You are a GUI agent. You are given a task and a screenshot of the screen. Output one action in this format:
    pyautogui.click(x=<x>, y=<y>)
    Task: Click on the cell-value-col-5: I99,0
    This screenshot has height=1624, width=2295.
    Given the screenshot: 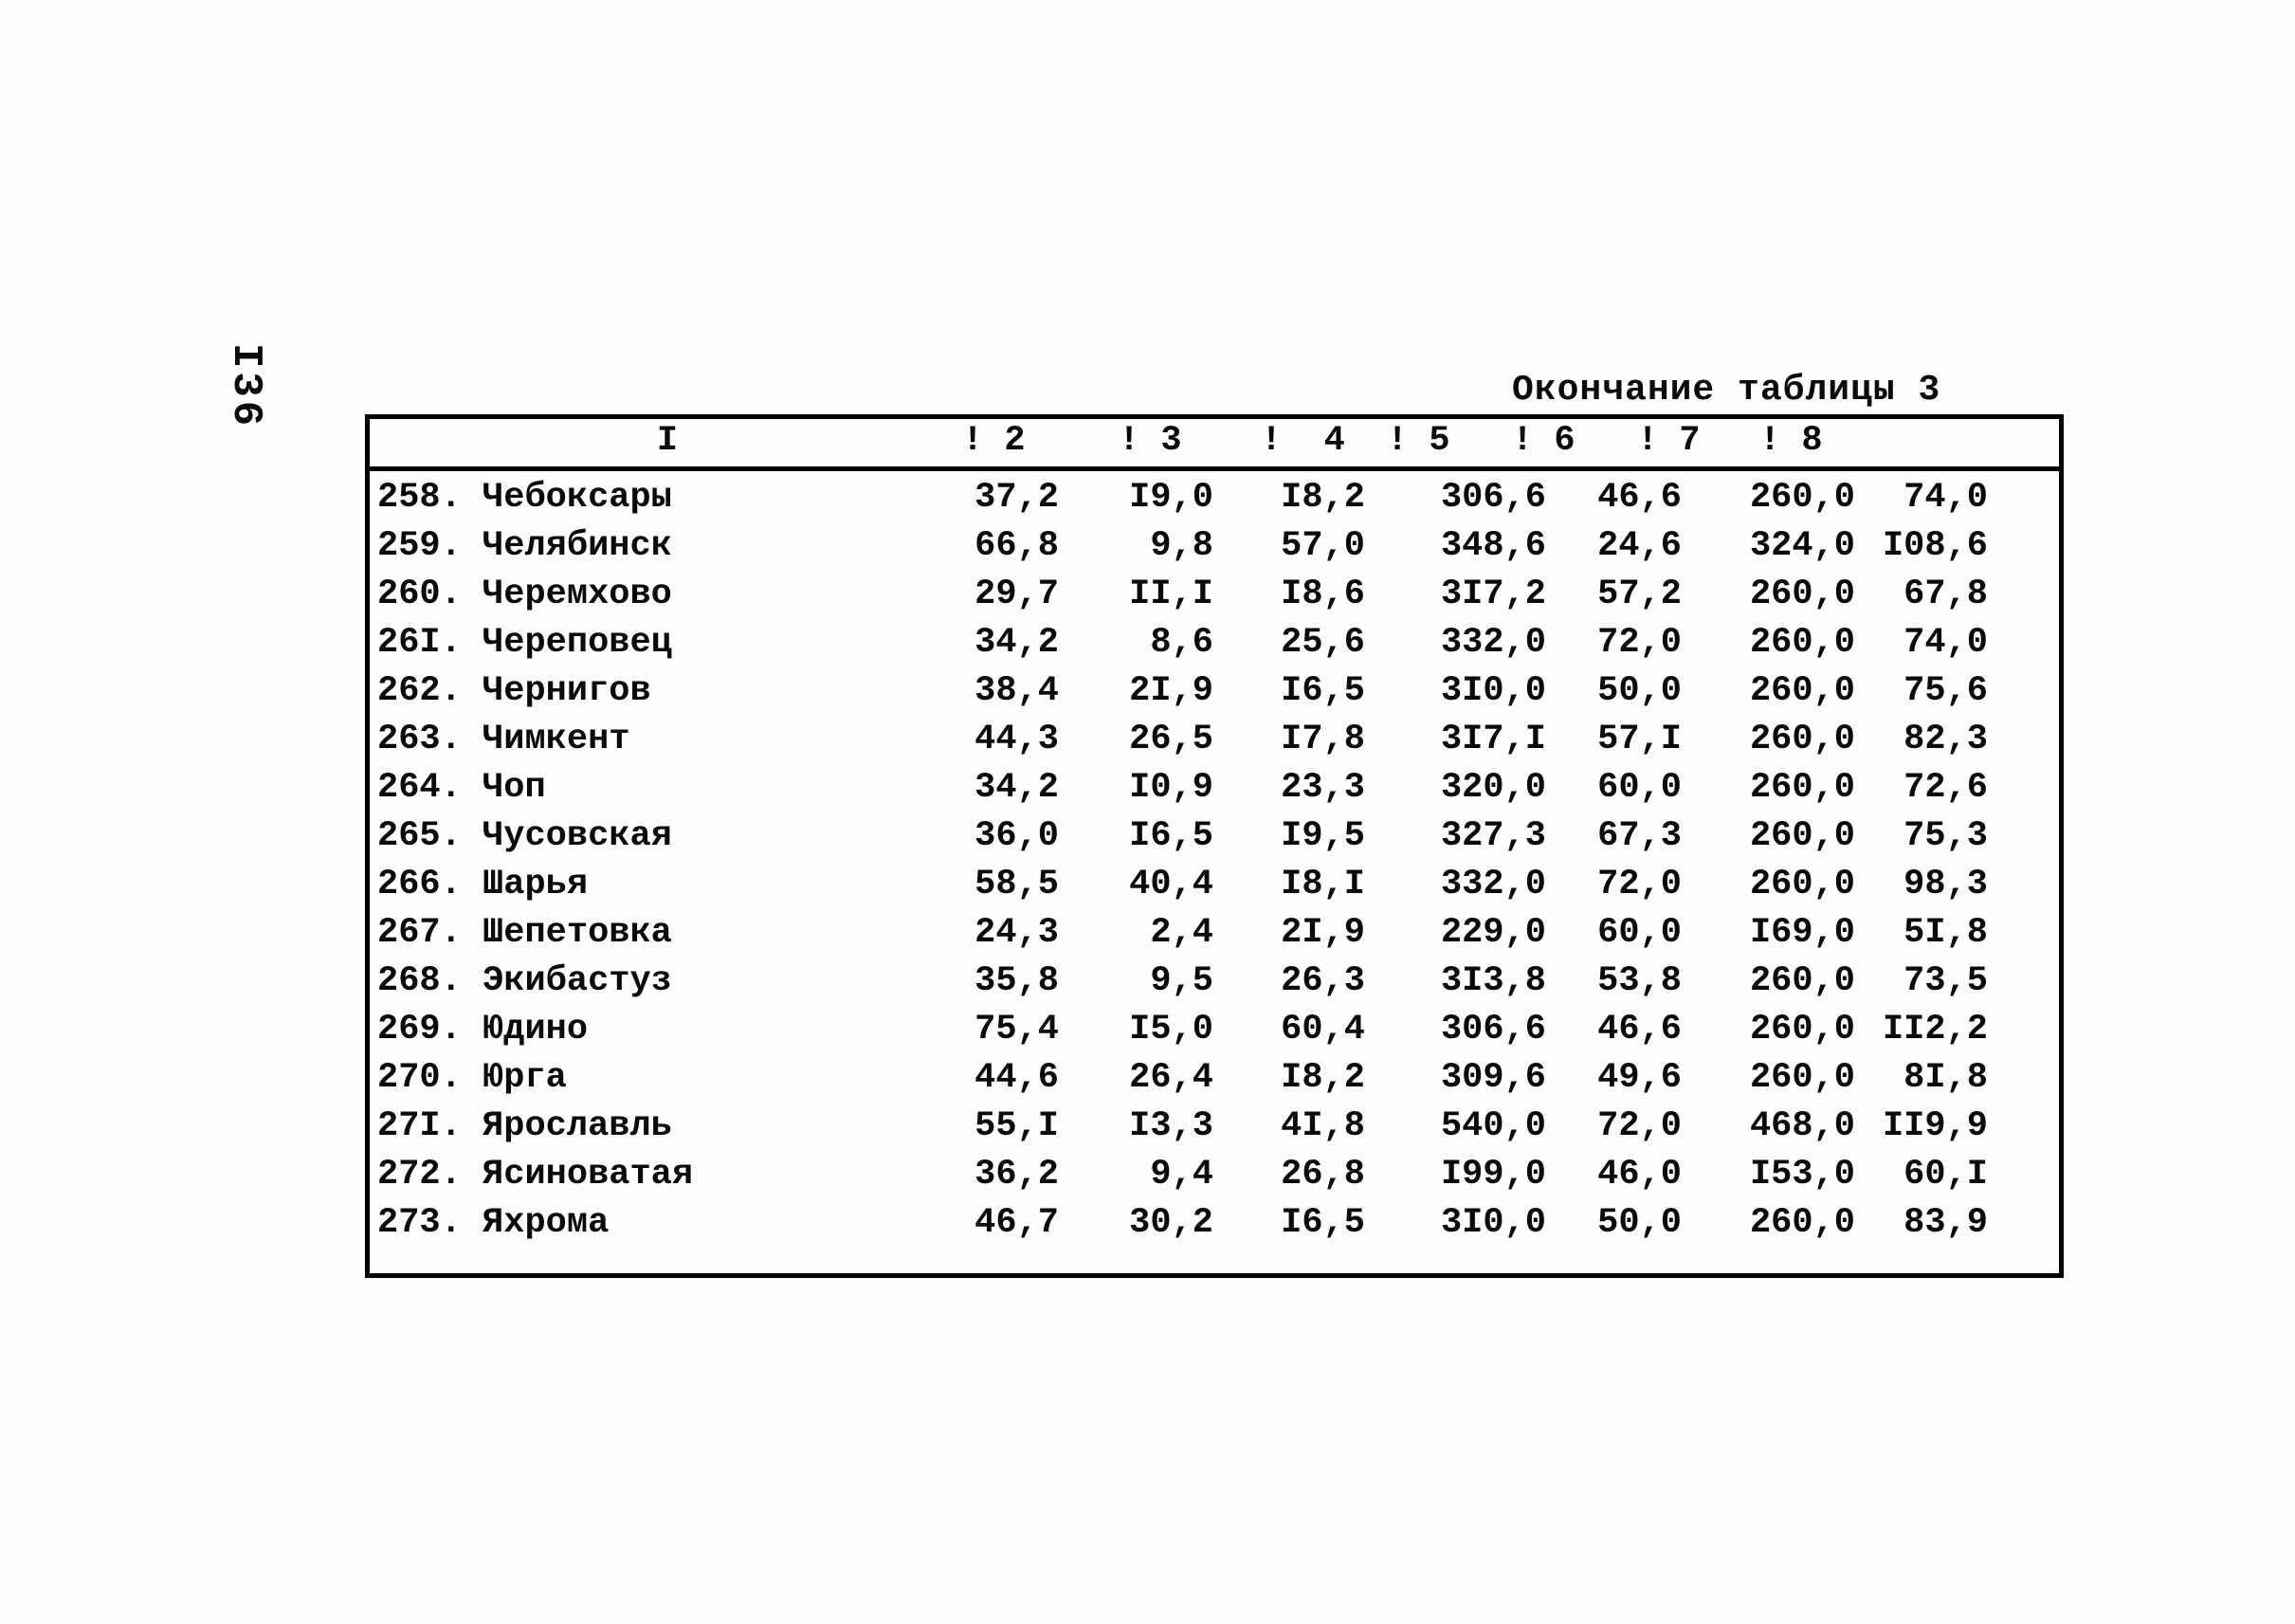 What is the action you would take?
    pyautogui.click(x=1493, y=1175)
    